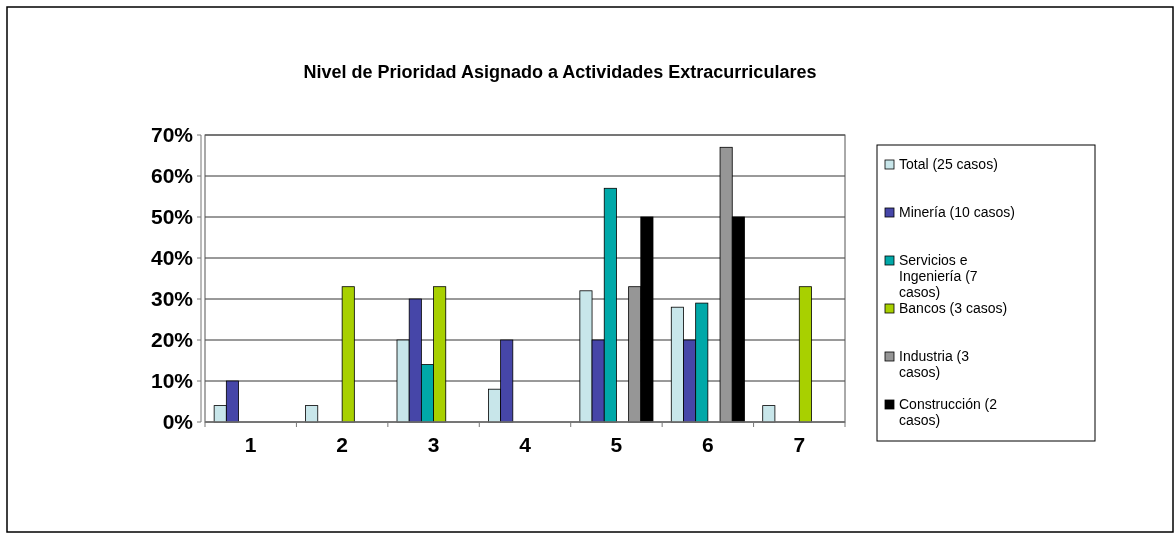 The height and width of the screenshot is (533, 1176). What do you see at coordinates (172, 258) in the screenshot?
I see `y-tick-label: 40%` at bounding box center [172, 258].